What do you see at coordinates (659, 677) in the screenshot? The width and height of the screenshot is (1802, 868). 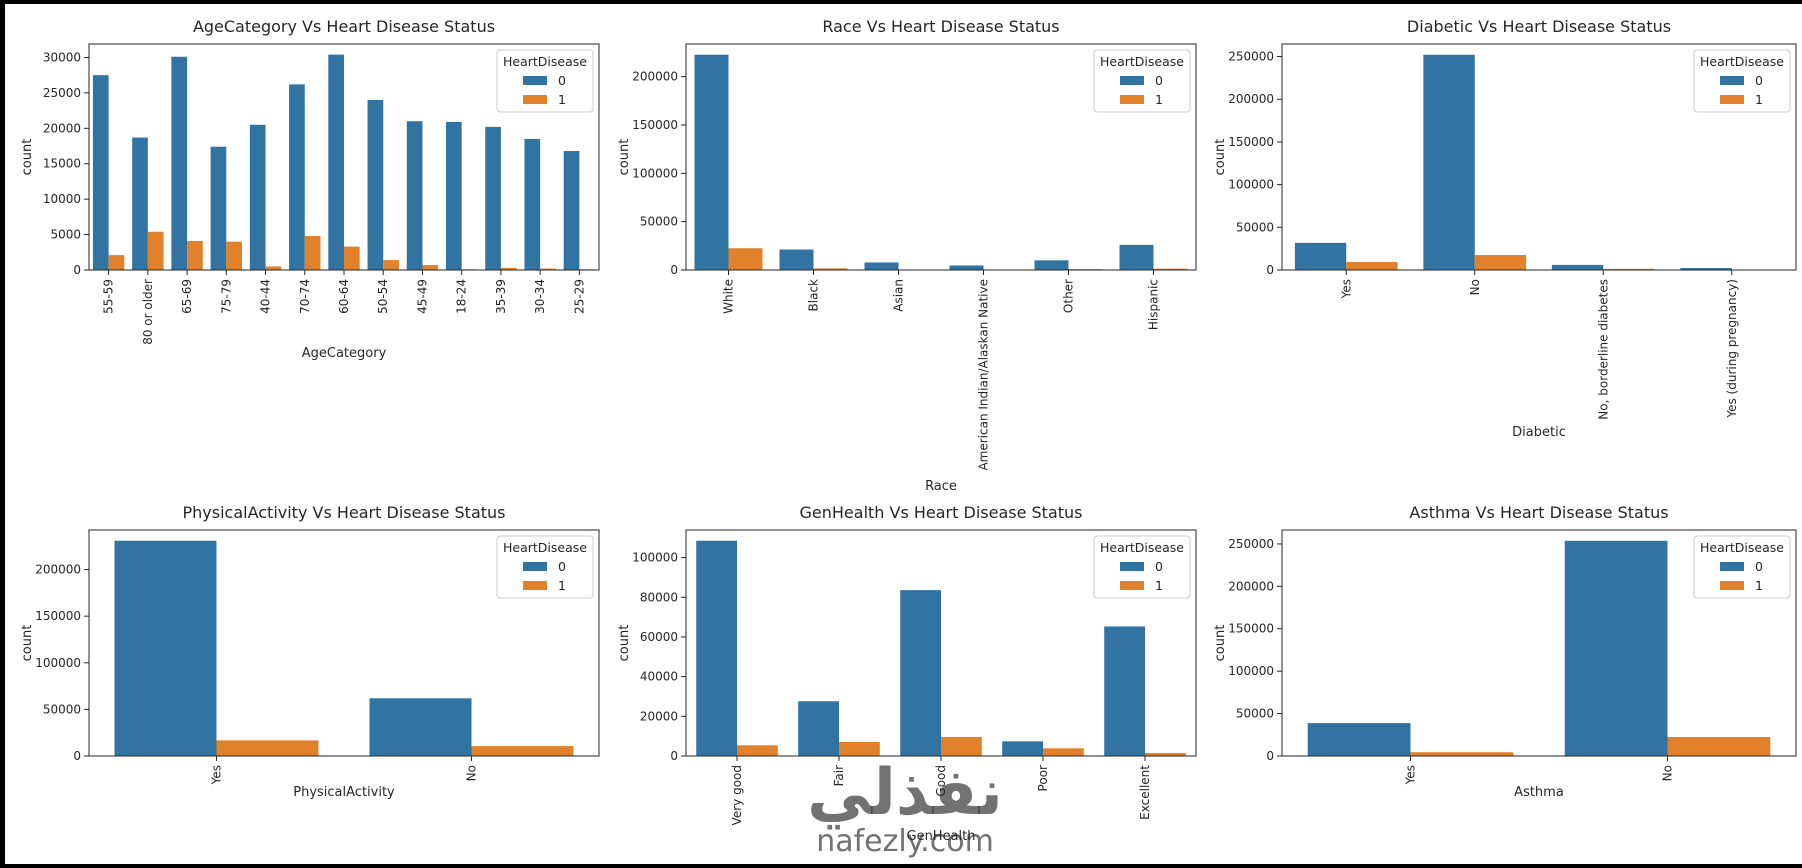 I see `y-tick-label: 40000` at bounding box center [659, 677].